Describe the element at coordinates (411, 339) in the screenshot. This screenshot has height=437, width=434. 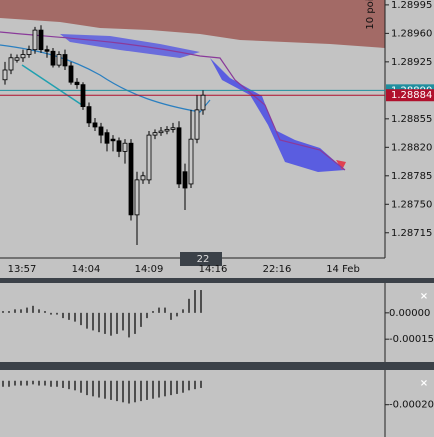
I see `y-tick-label: -0.00015` at that location.